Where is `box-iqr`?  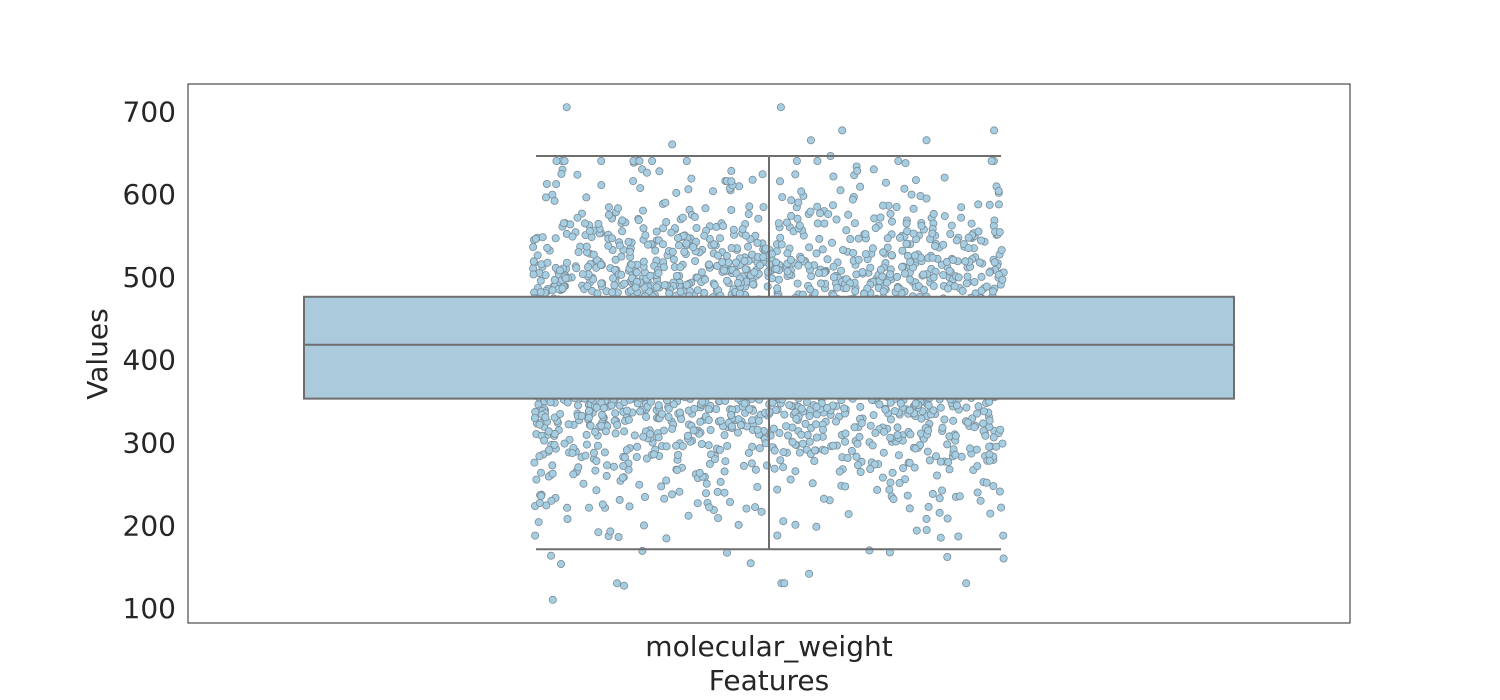 box-iqr is located at coordinates (769, 347).